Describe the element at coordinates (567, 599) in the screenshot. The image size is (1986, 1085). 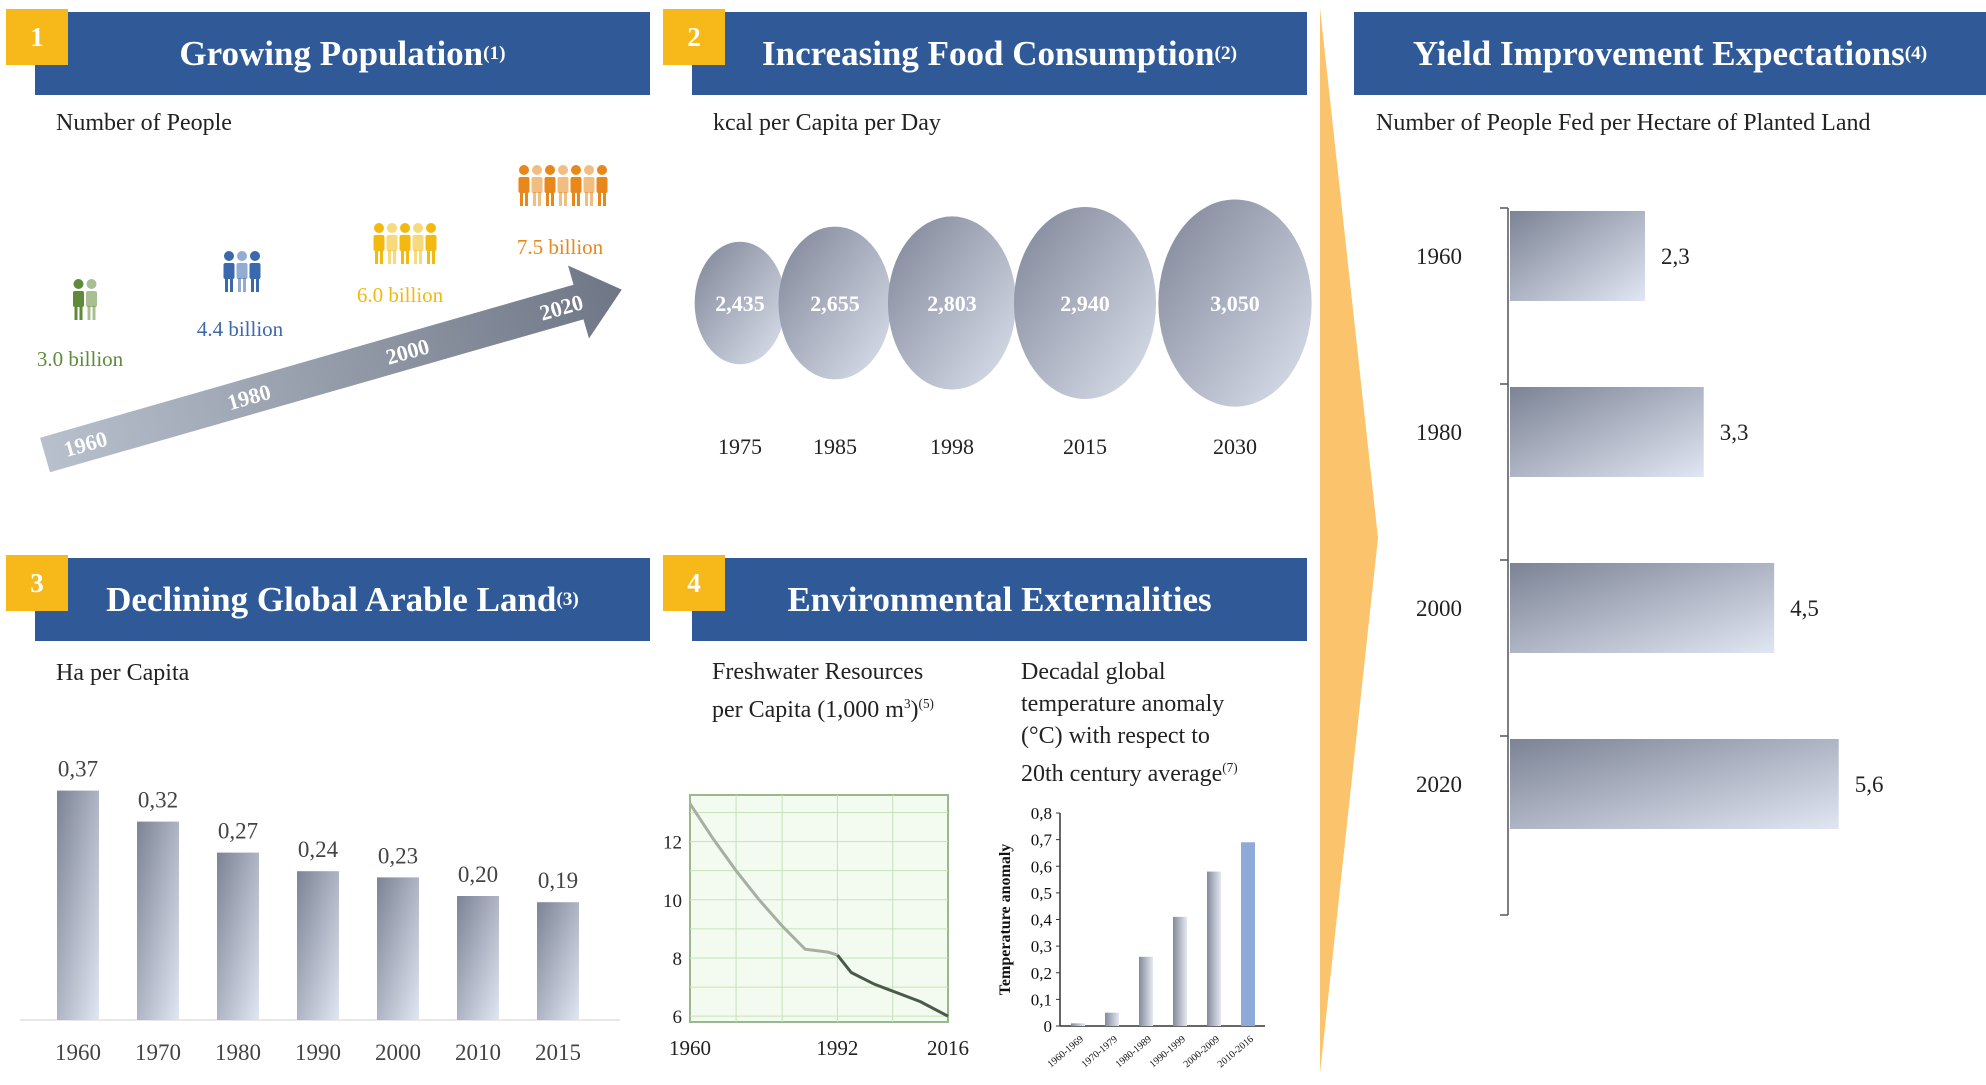
I see `panel3-title-sup: (3)` at that location.